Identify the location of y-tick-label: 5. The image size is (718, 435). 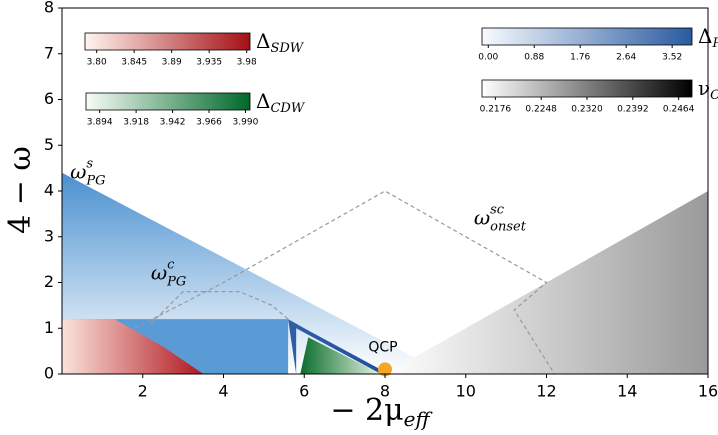
(49, 144).